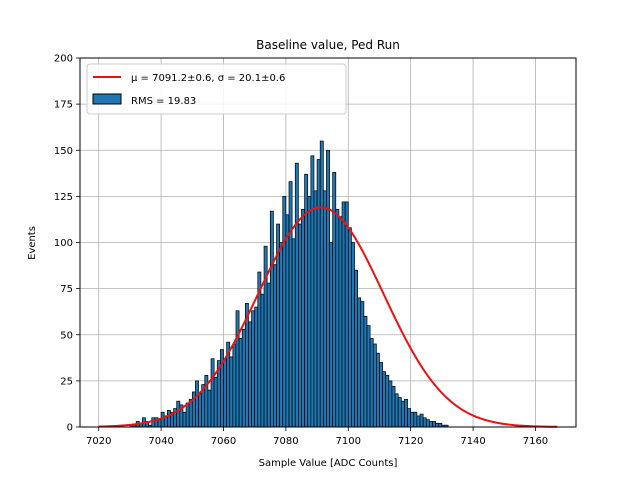  Describe the element at coordinates (66, 289) in the screenshot. I see `y-tick-label: 75` at that location.